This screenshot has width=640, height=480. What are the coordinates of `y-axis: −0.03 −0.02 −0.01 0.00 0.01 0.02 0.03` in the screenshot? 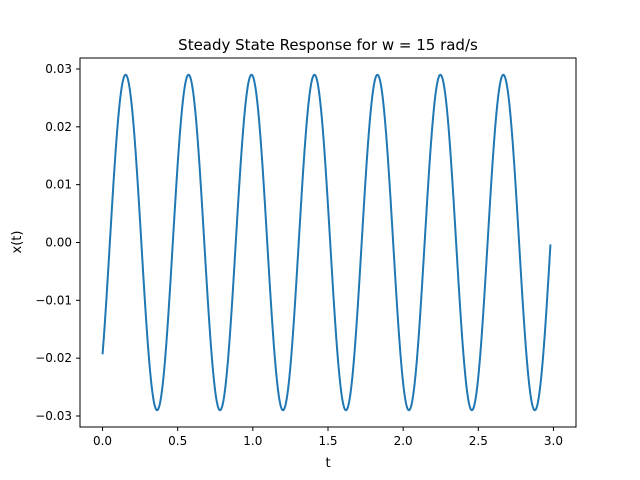 It's located at (57, 242).